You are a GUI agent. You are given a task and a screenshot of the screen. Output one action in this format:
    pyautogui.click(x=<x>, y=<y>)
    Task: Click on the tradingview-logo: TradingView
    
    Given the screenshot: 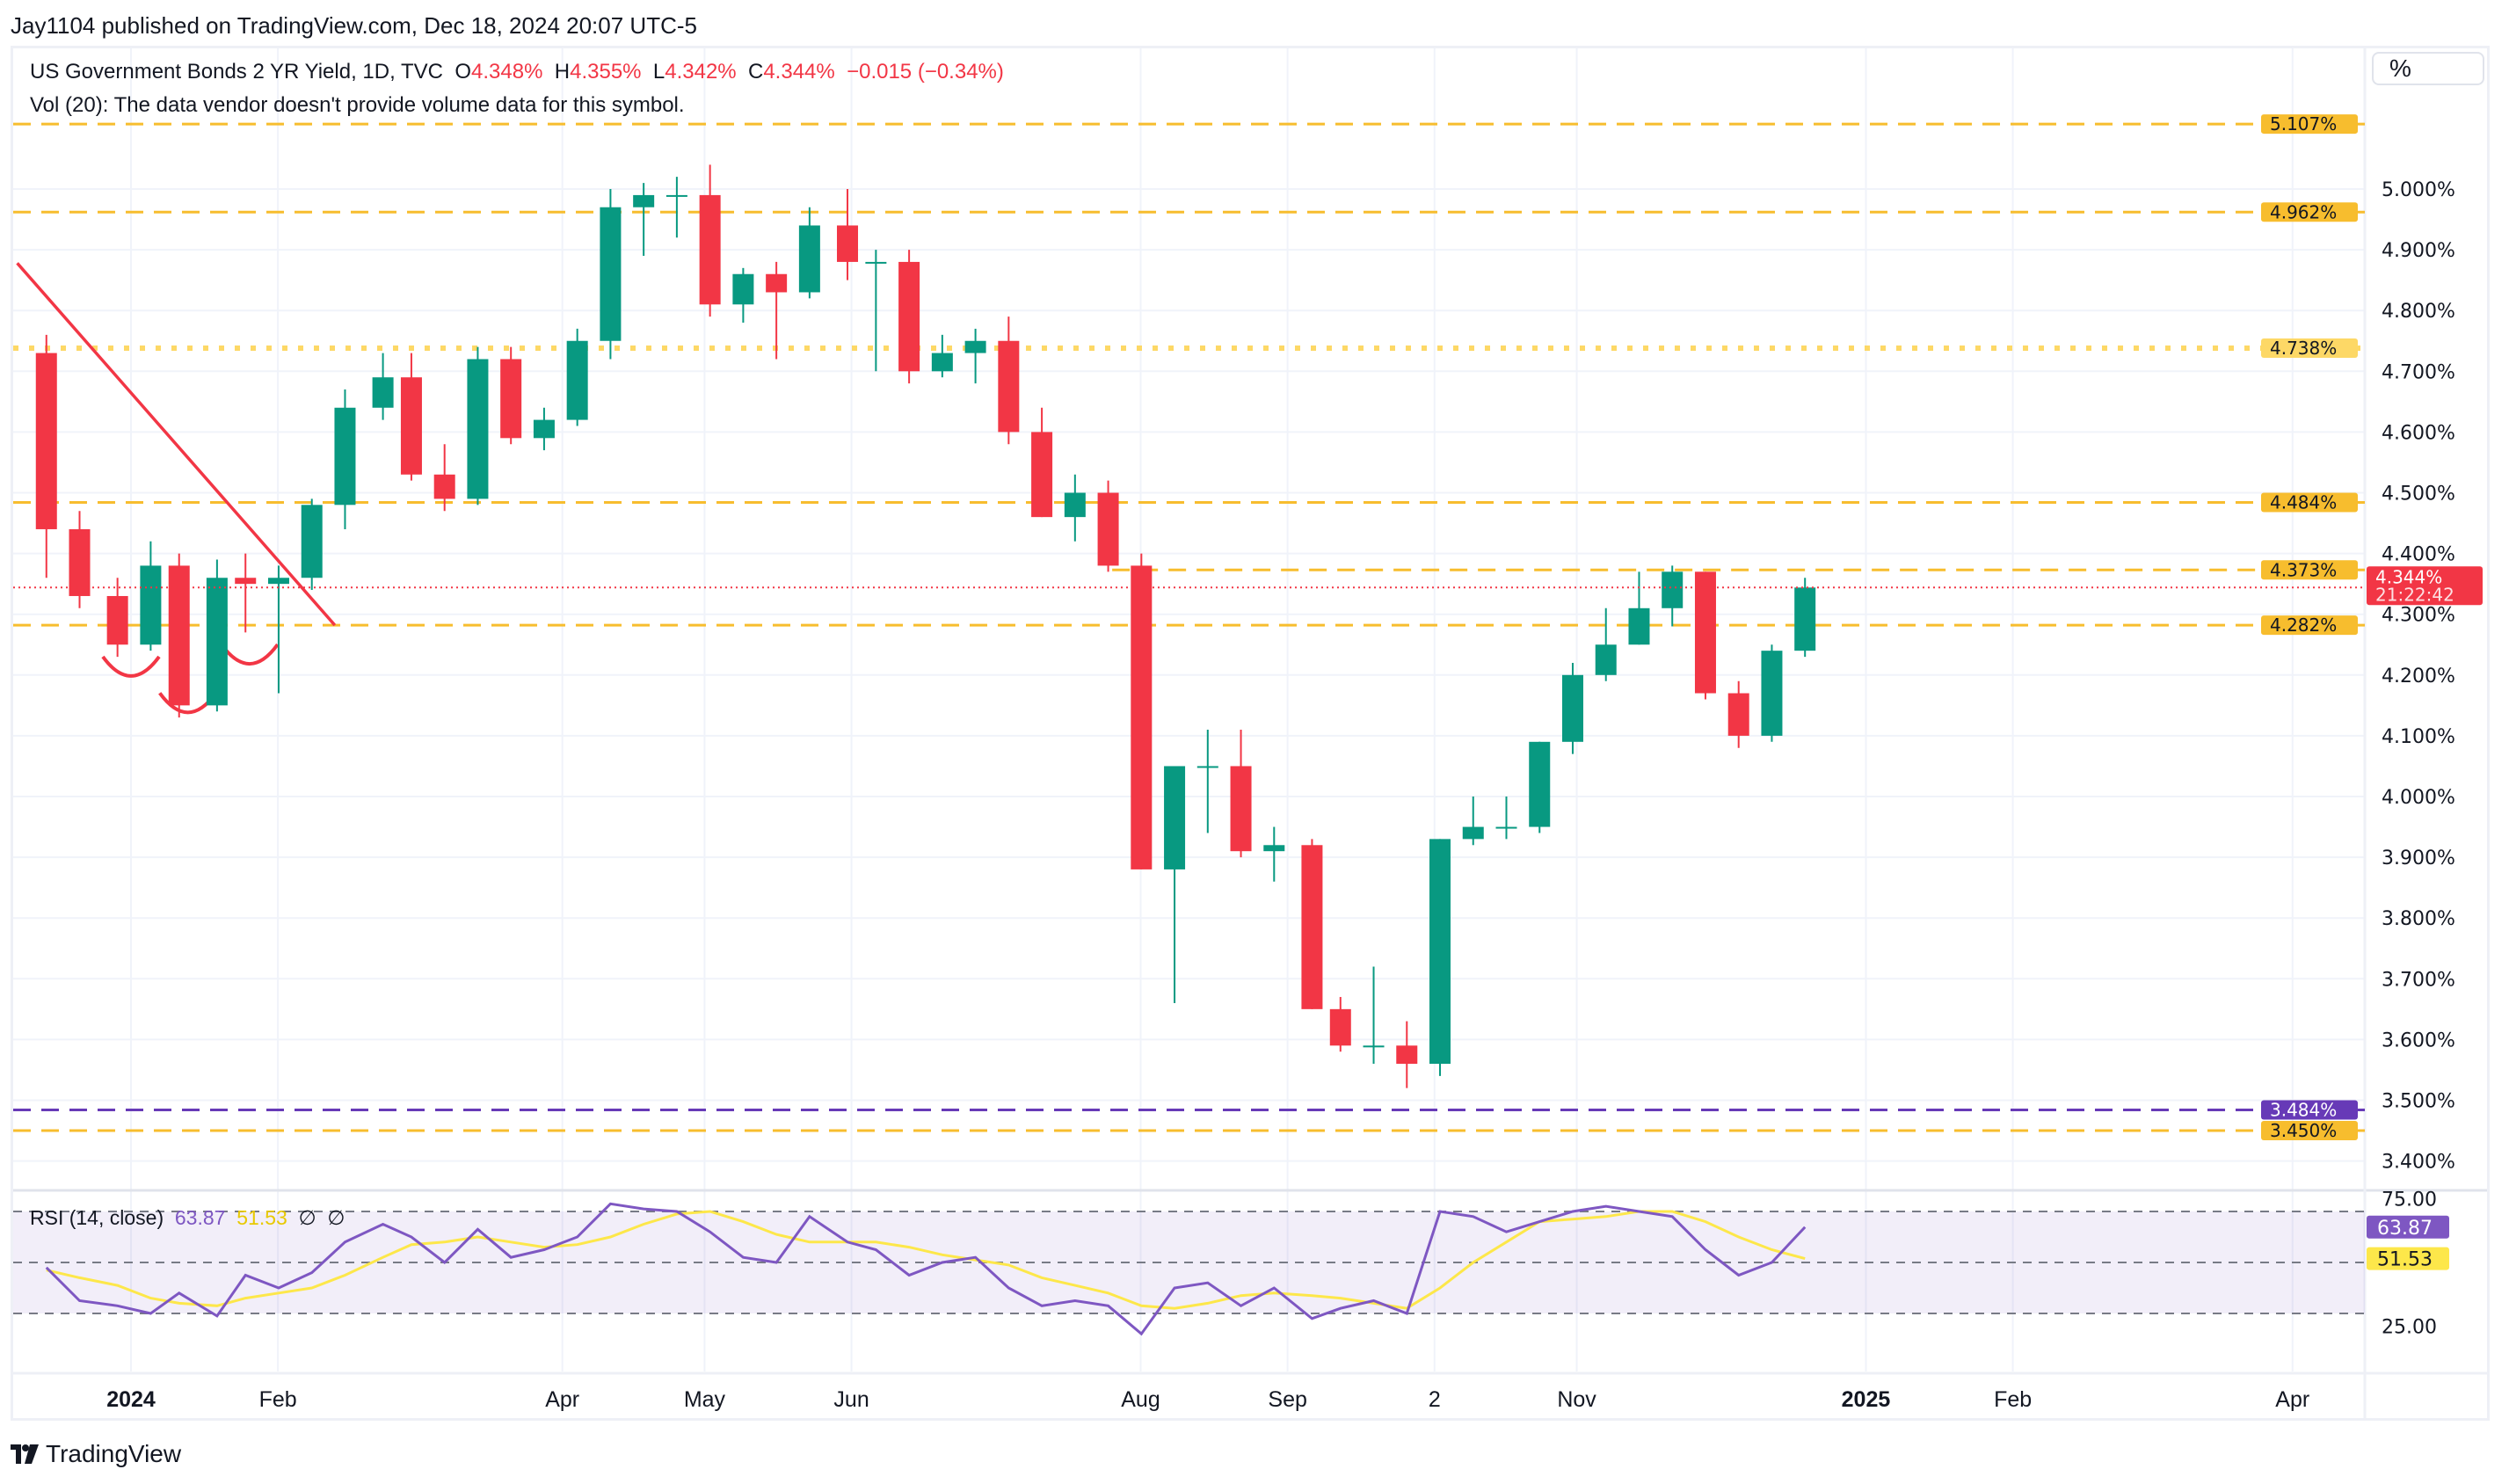 What is the action you would take?
    pyautogui.click(x=96, y=1454)
    